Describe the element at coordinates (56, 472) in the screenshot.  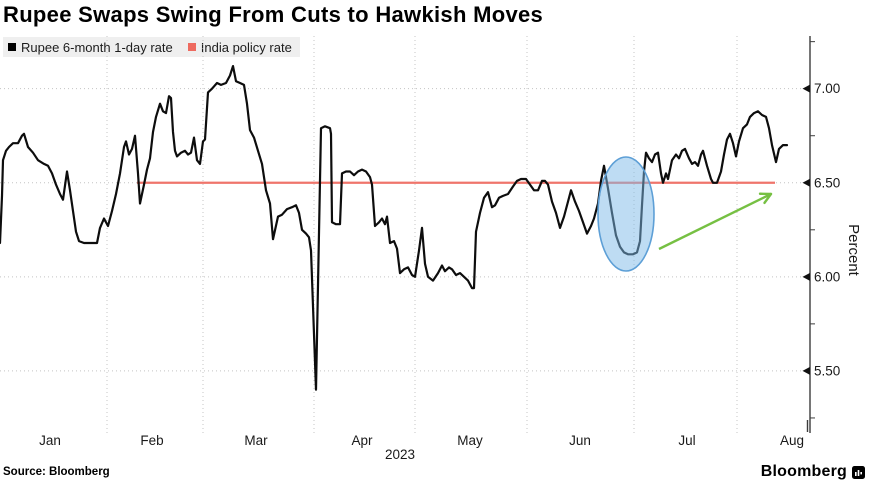
I see `source-note: Source: Bloomberg` at that location.